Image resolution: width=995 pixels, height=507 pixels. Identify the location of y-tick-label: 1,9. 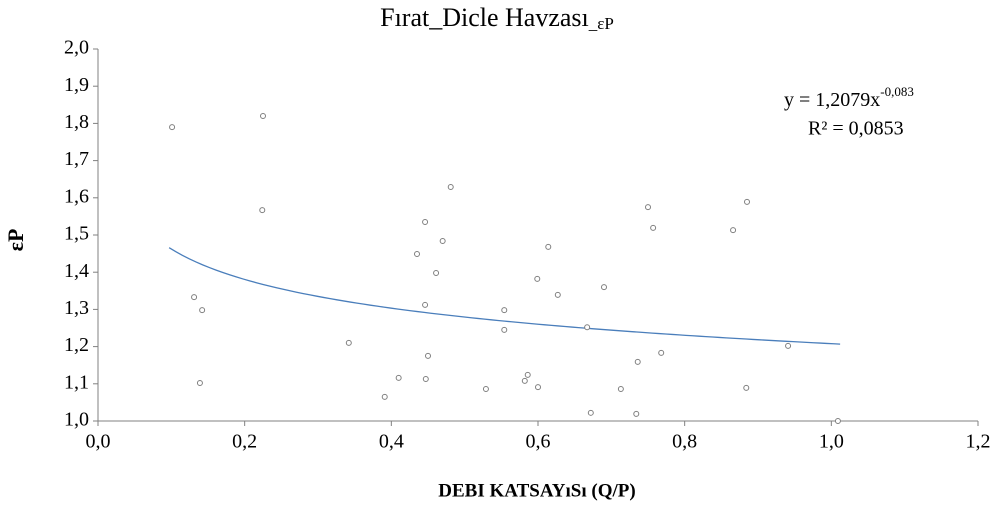
(76, 85).